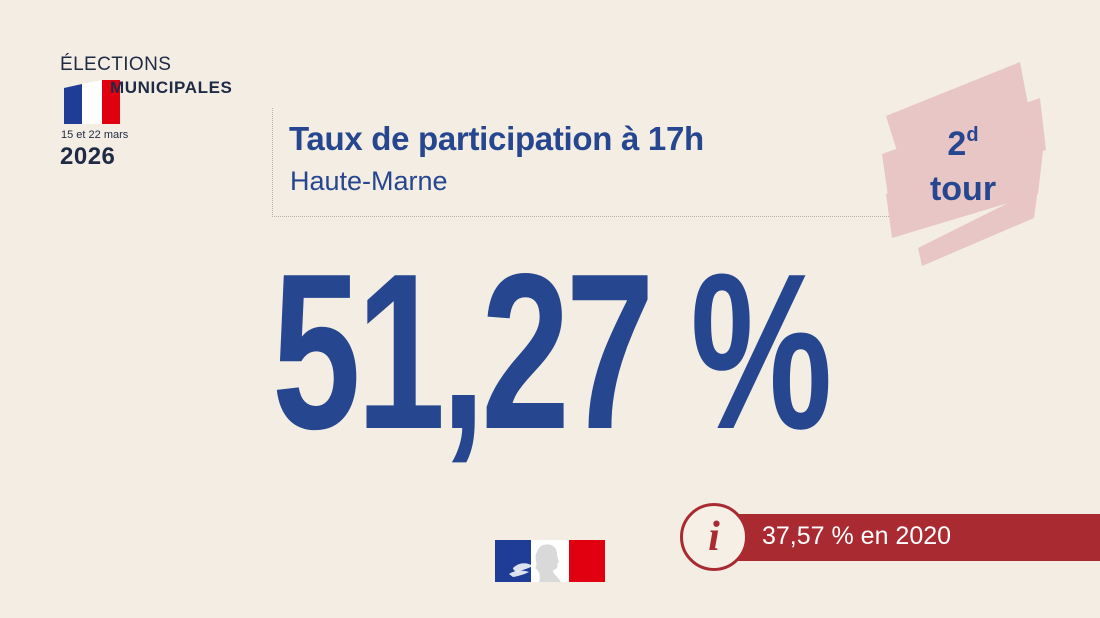  What do you see at coordinates (116, 64) in the screenshot?
I see `logo-title: ÉLECTIONS` at bounding box center [116, 64].